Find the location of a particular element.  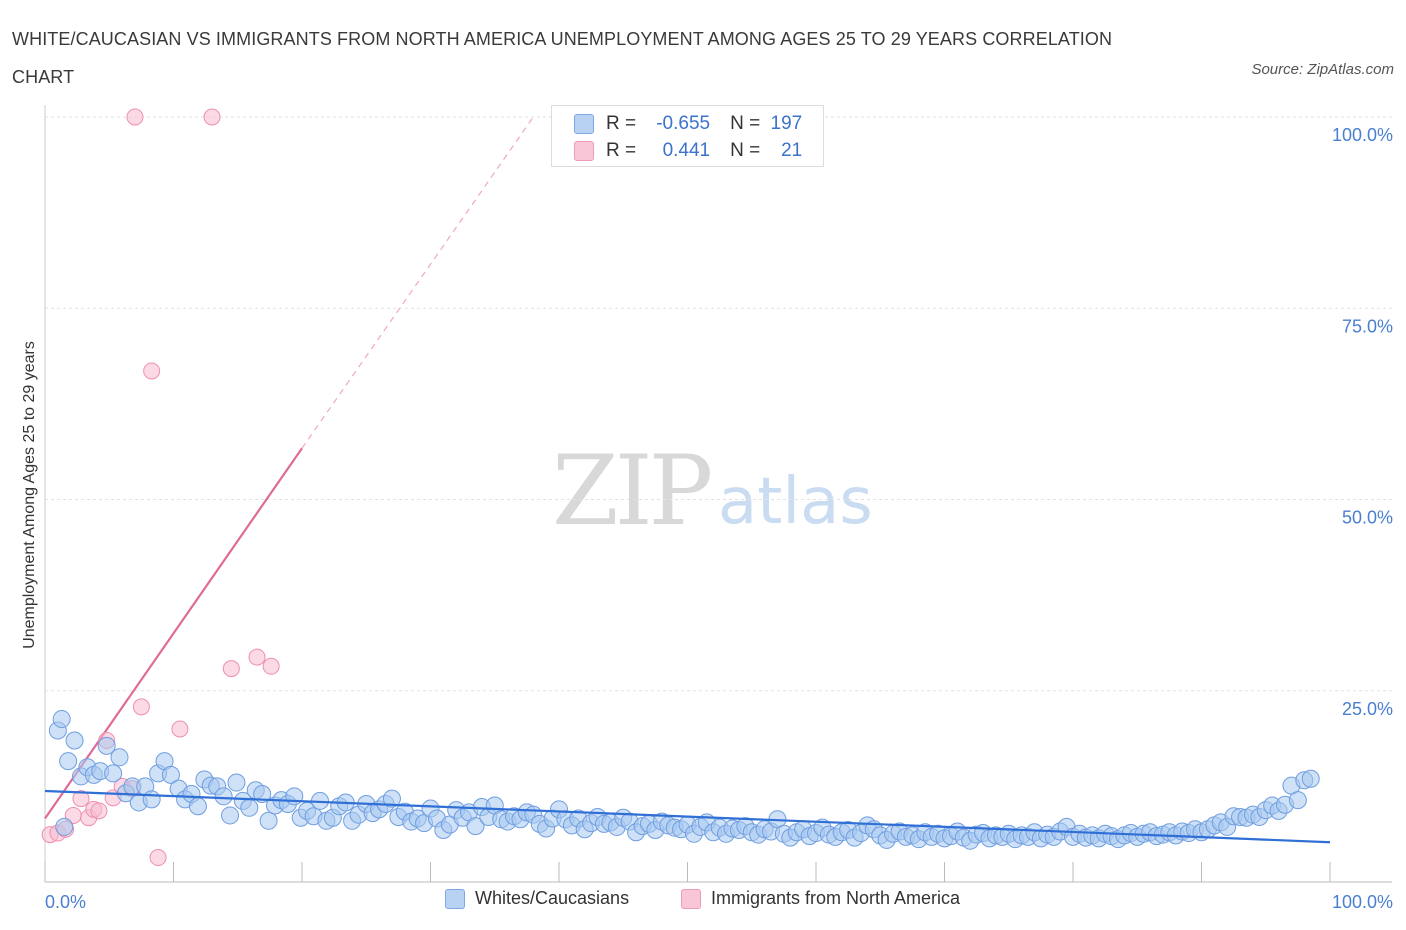

n-value-blue: 197 is located at coordinates (786, 123).